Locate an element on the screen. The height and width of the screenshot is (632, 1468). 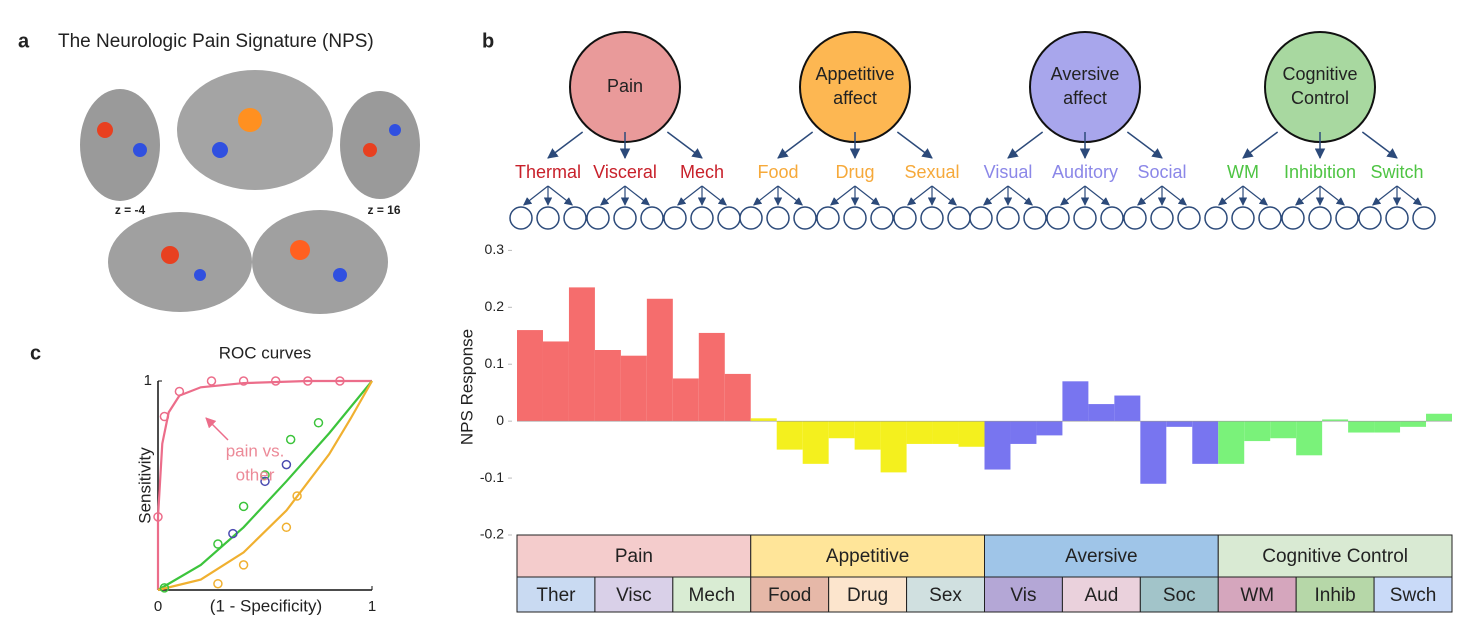
child-label: Food is located at coordinates (777, 172).